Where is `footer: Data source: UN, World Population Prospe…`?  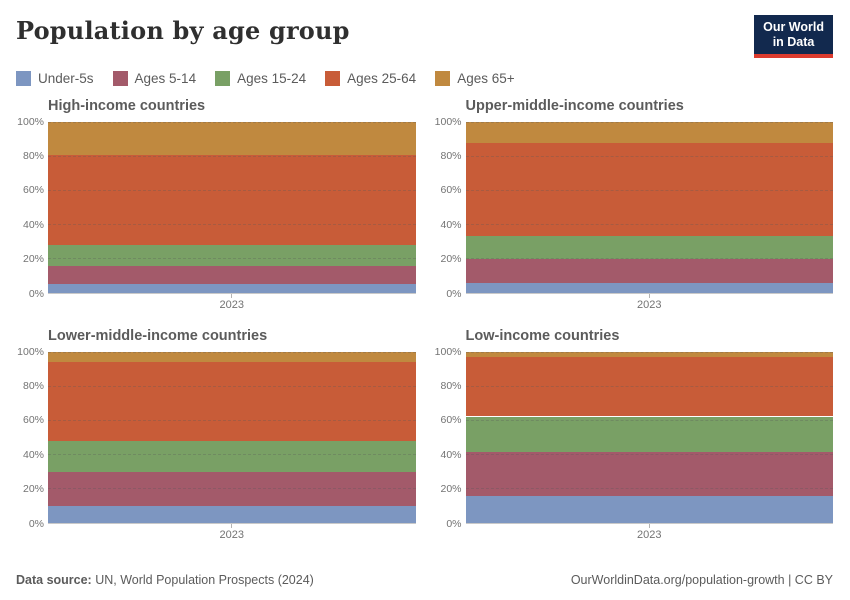
footer: Data source: UN, World Population Prospe… is located at coordinates (424, 580).